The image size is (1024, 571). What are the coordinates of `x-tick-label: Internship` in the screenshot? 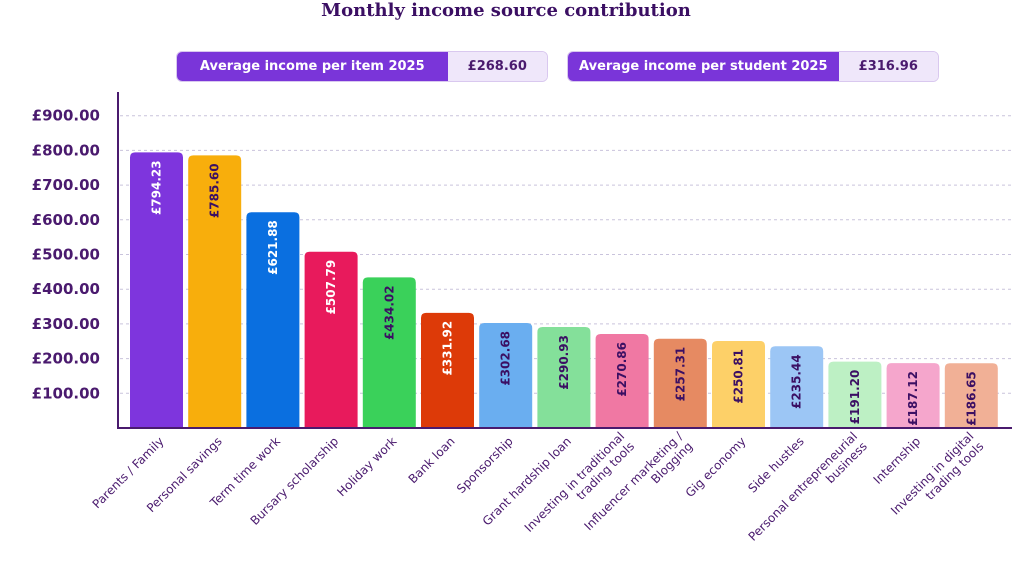 It's located at (897, 460).